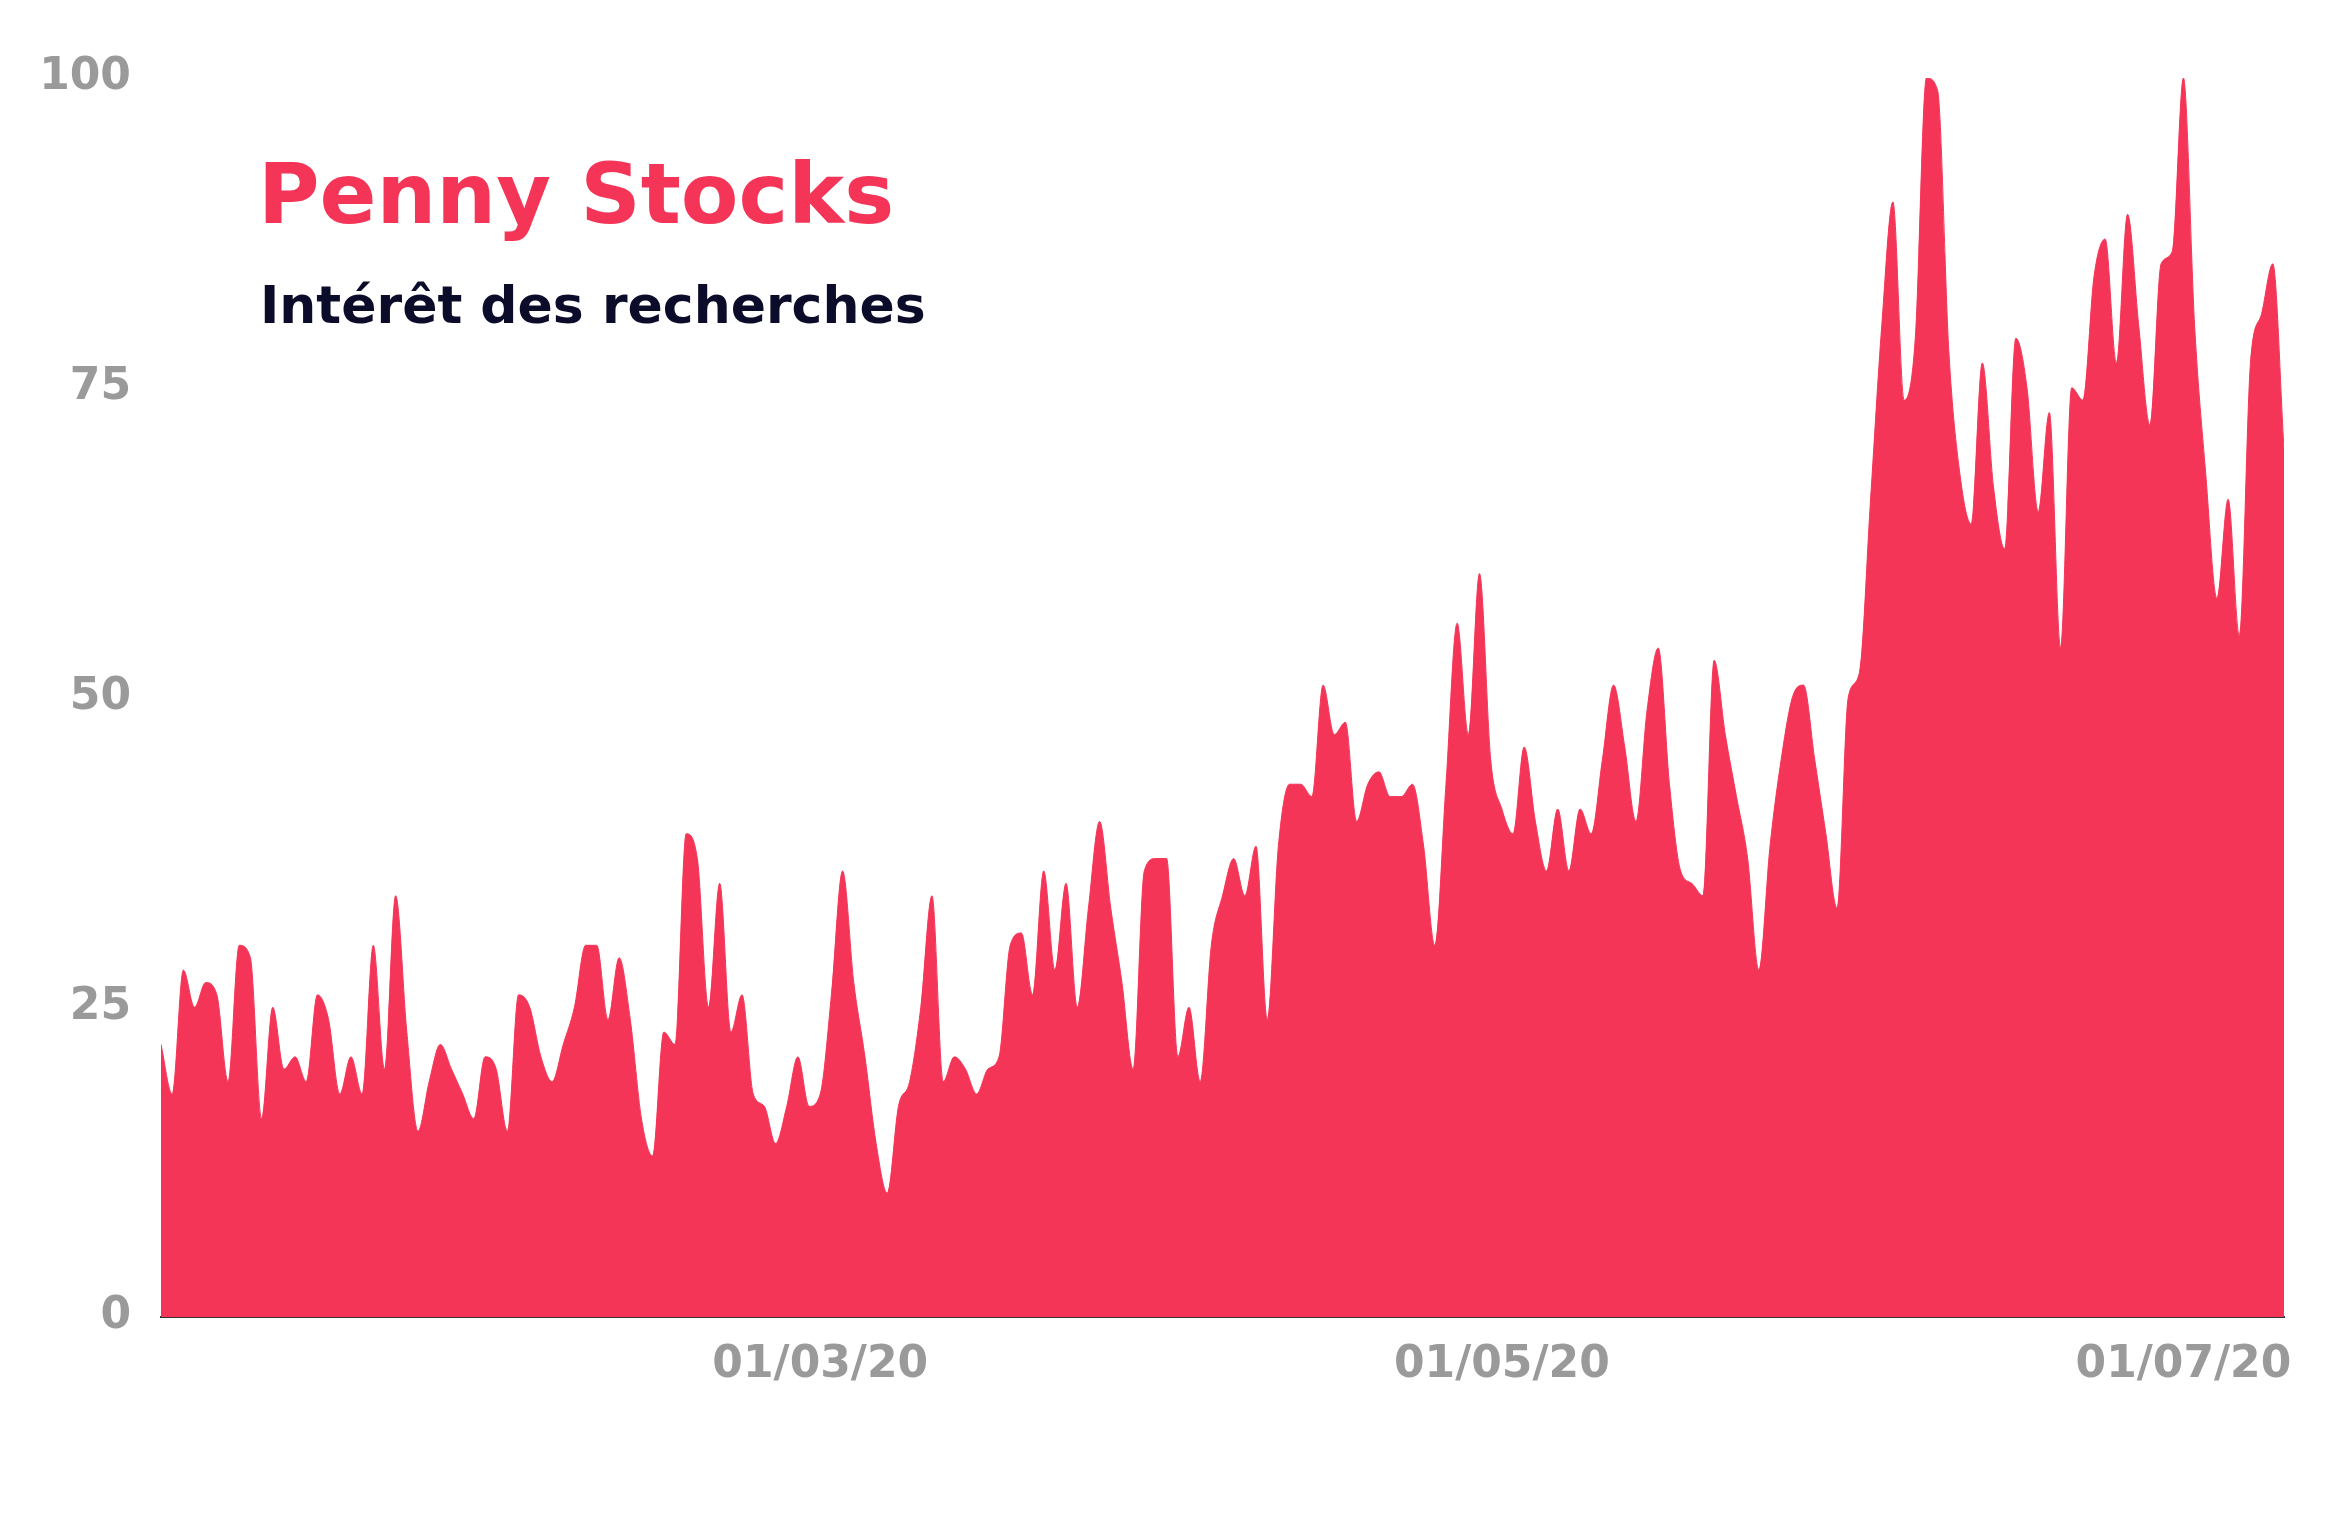 The height and width of the screenshot is (1516, 2344). Describe the element at coordinates (100, 693) in the screenshot. I see `y-tick-label: 50` at that location.